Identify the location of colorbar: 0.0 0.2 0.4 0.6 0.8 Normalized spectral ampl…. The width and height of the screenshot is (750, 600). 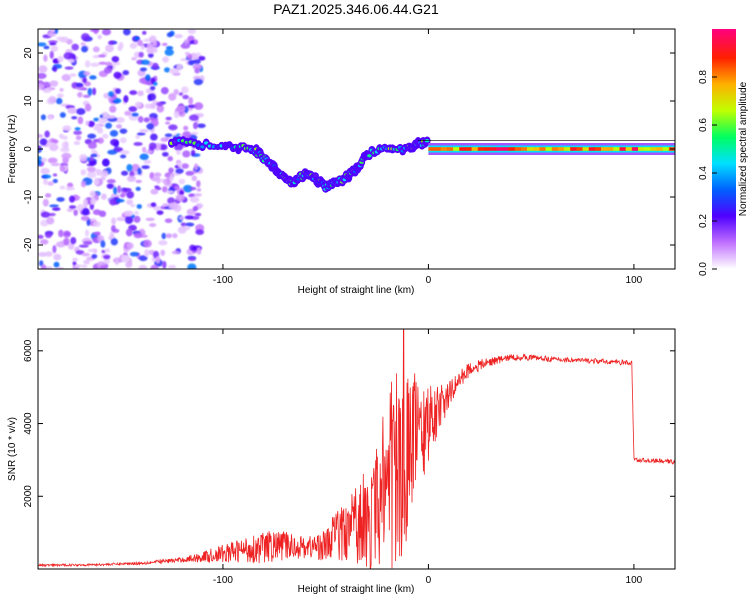
(723, 152).